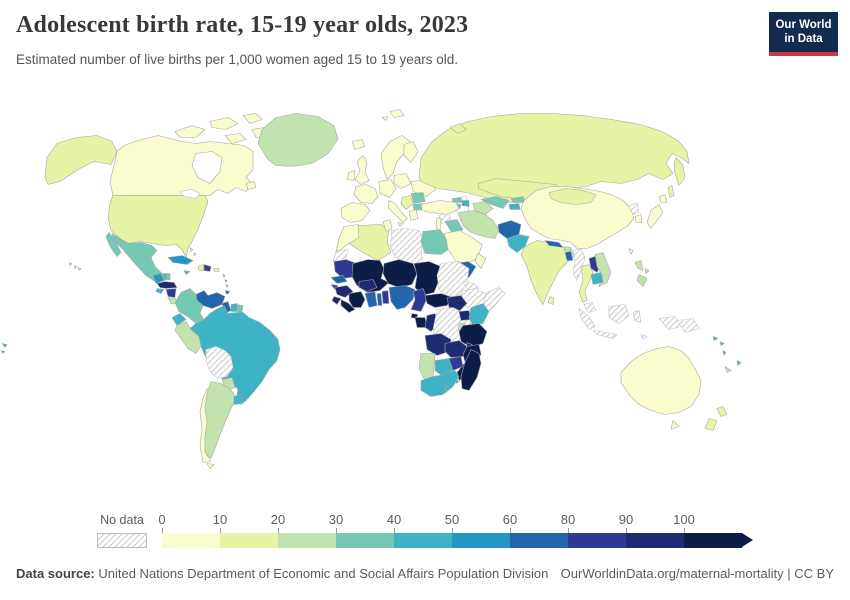 The height and width of the screenshot is (600, 850). What do you see at coordinates (193, 251) in the screenshot?
I see `country-bahamas` at bounding box center [193, 251].